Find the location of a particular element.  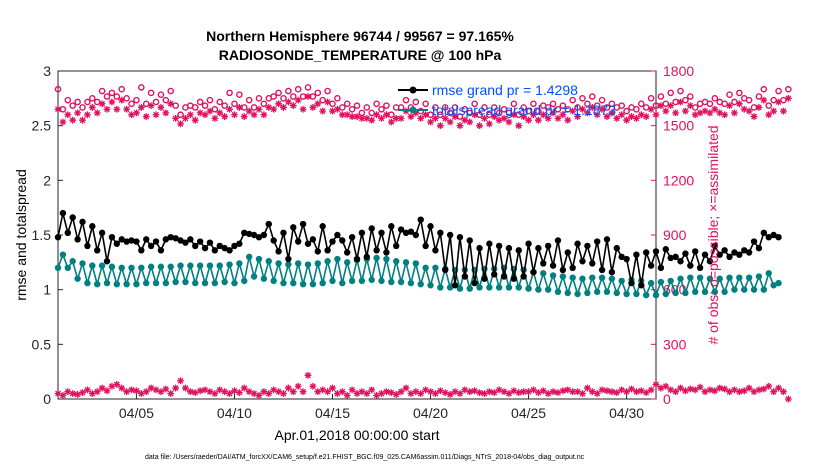

legend-rmse-marker is located at coordinates (413, 90).